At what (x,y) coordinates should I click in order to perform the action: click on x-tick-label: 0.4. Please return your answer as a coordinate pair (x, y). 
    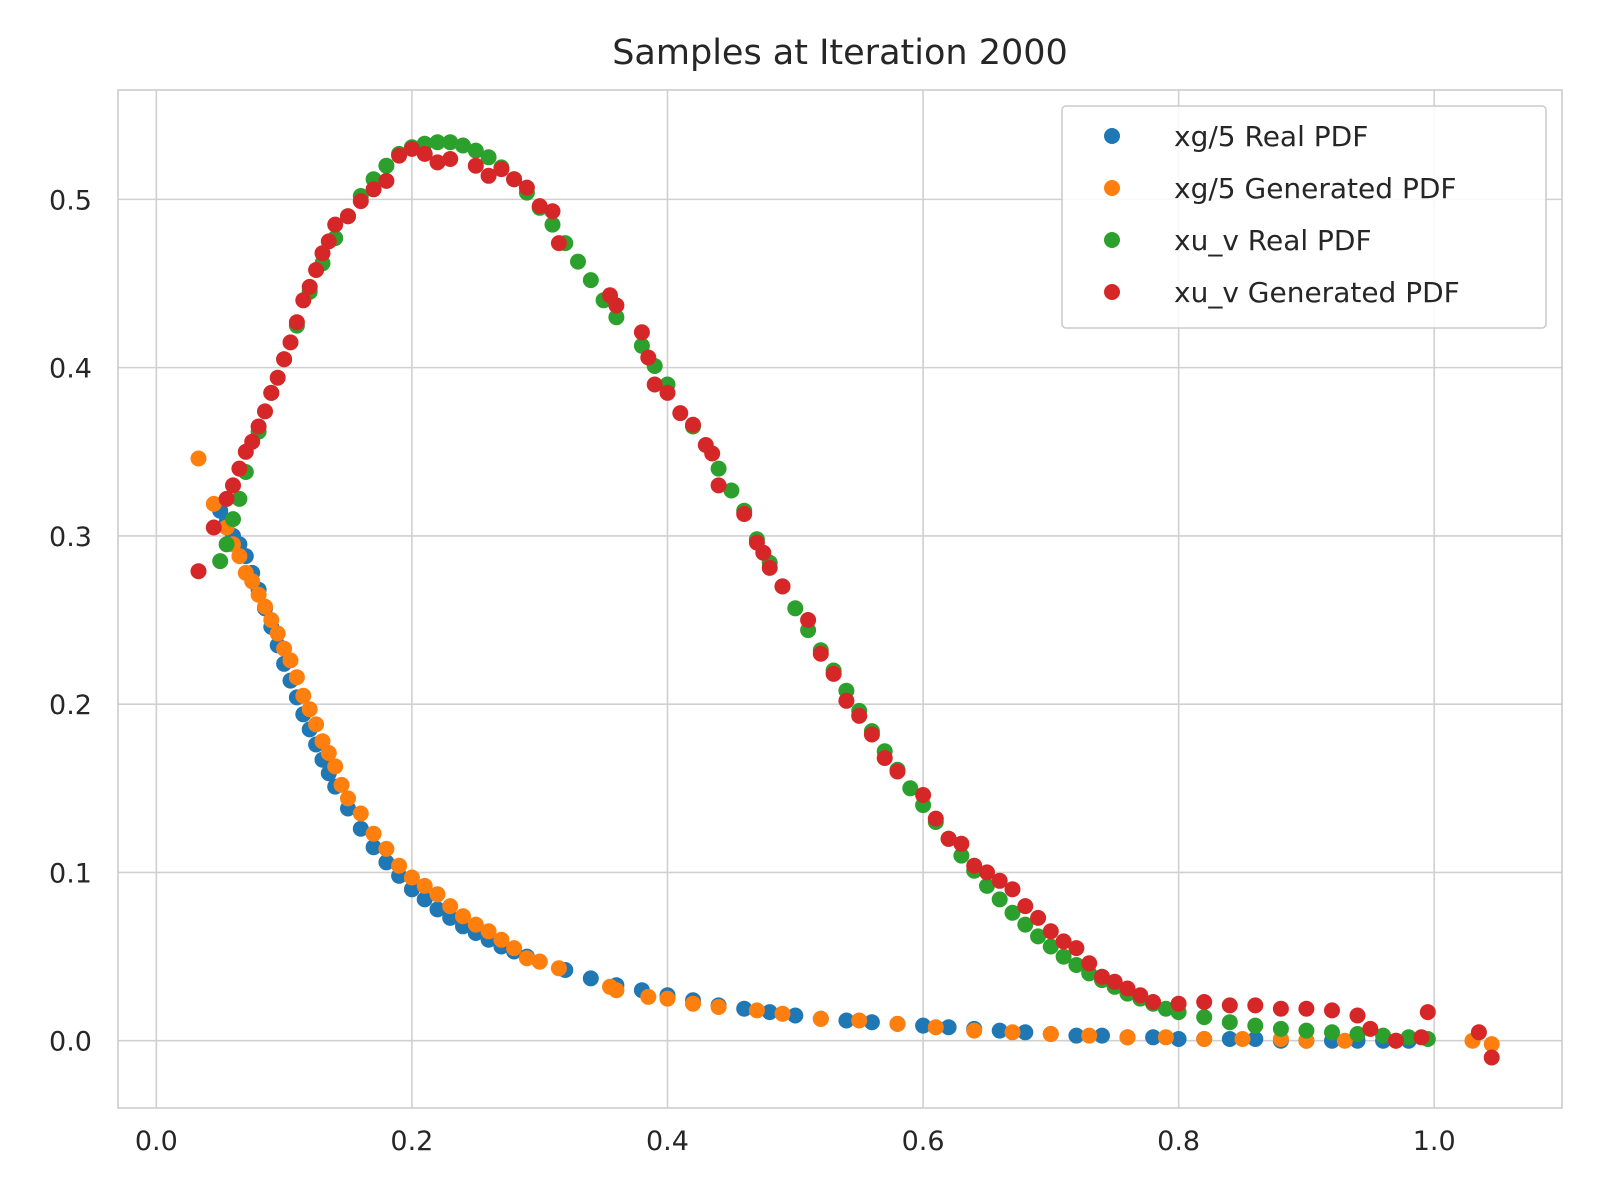
    Looking at the image, I should click on (667, 1141).